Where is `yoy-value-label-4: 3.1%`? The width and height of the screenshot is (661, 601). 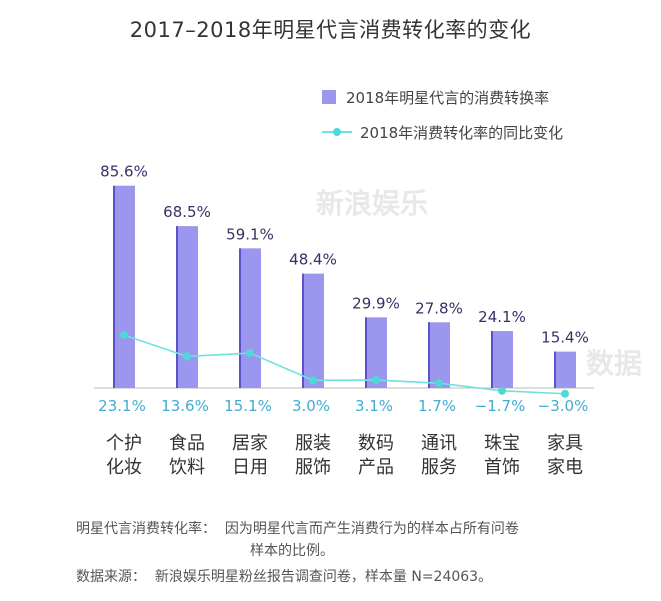
yoy-value-label-4: 3.1% is located at coordinates (374, 406).